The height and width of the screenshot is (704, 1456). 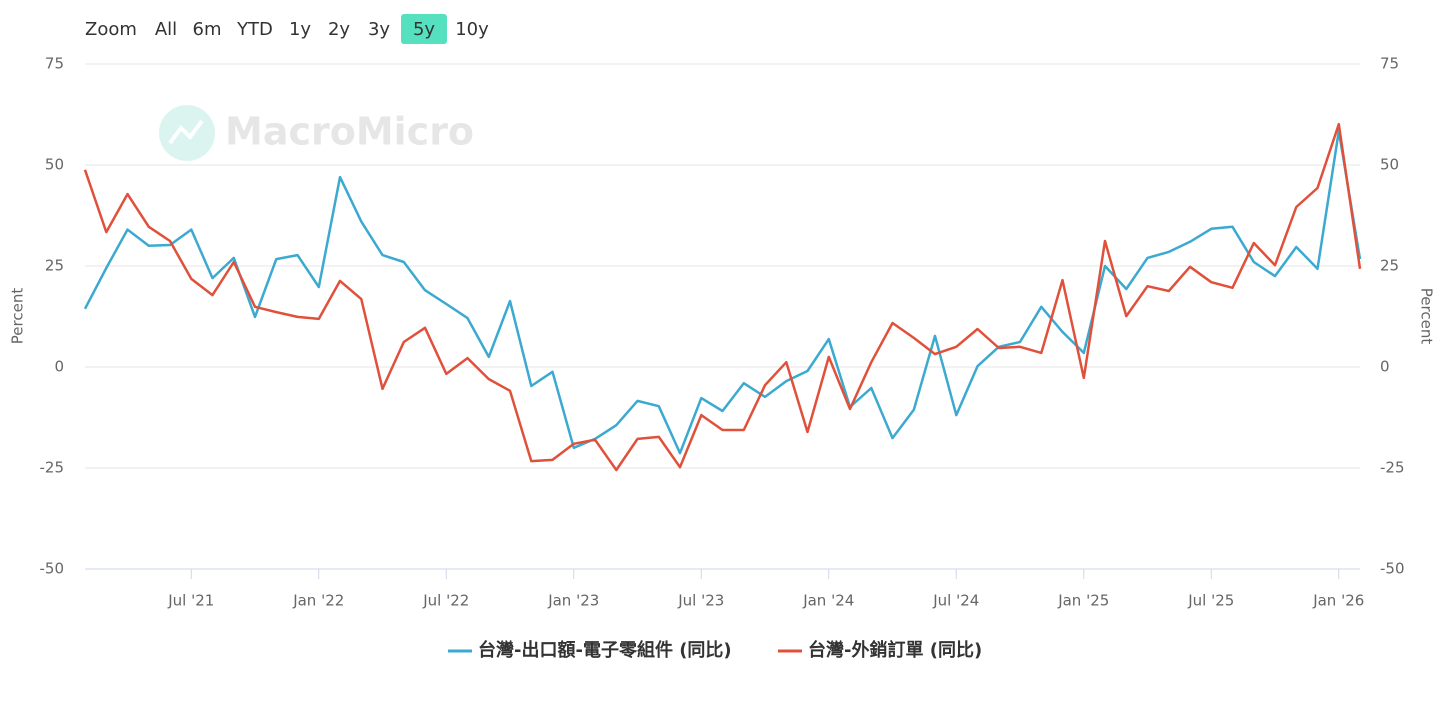 What do you see at coordinates (605, 650) in the screenshot?
I see `legend-label: 台灣-出口額-電子零組件 (同比)` at bounding box center [605, 650].